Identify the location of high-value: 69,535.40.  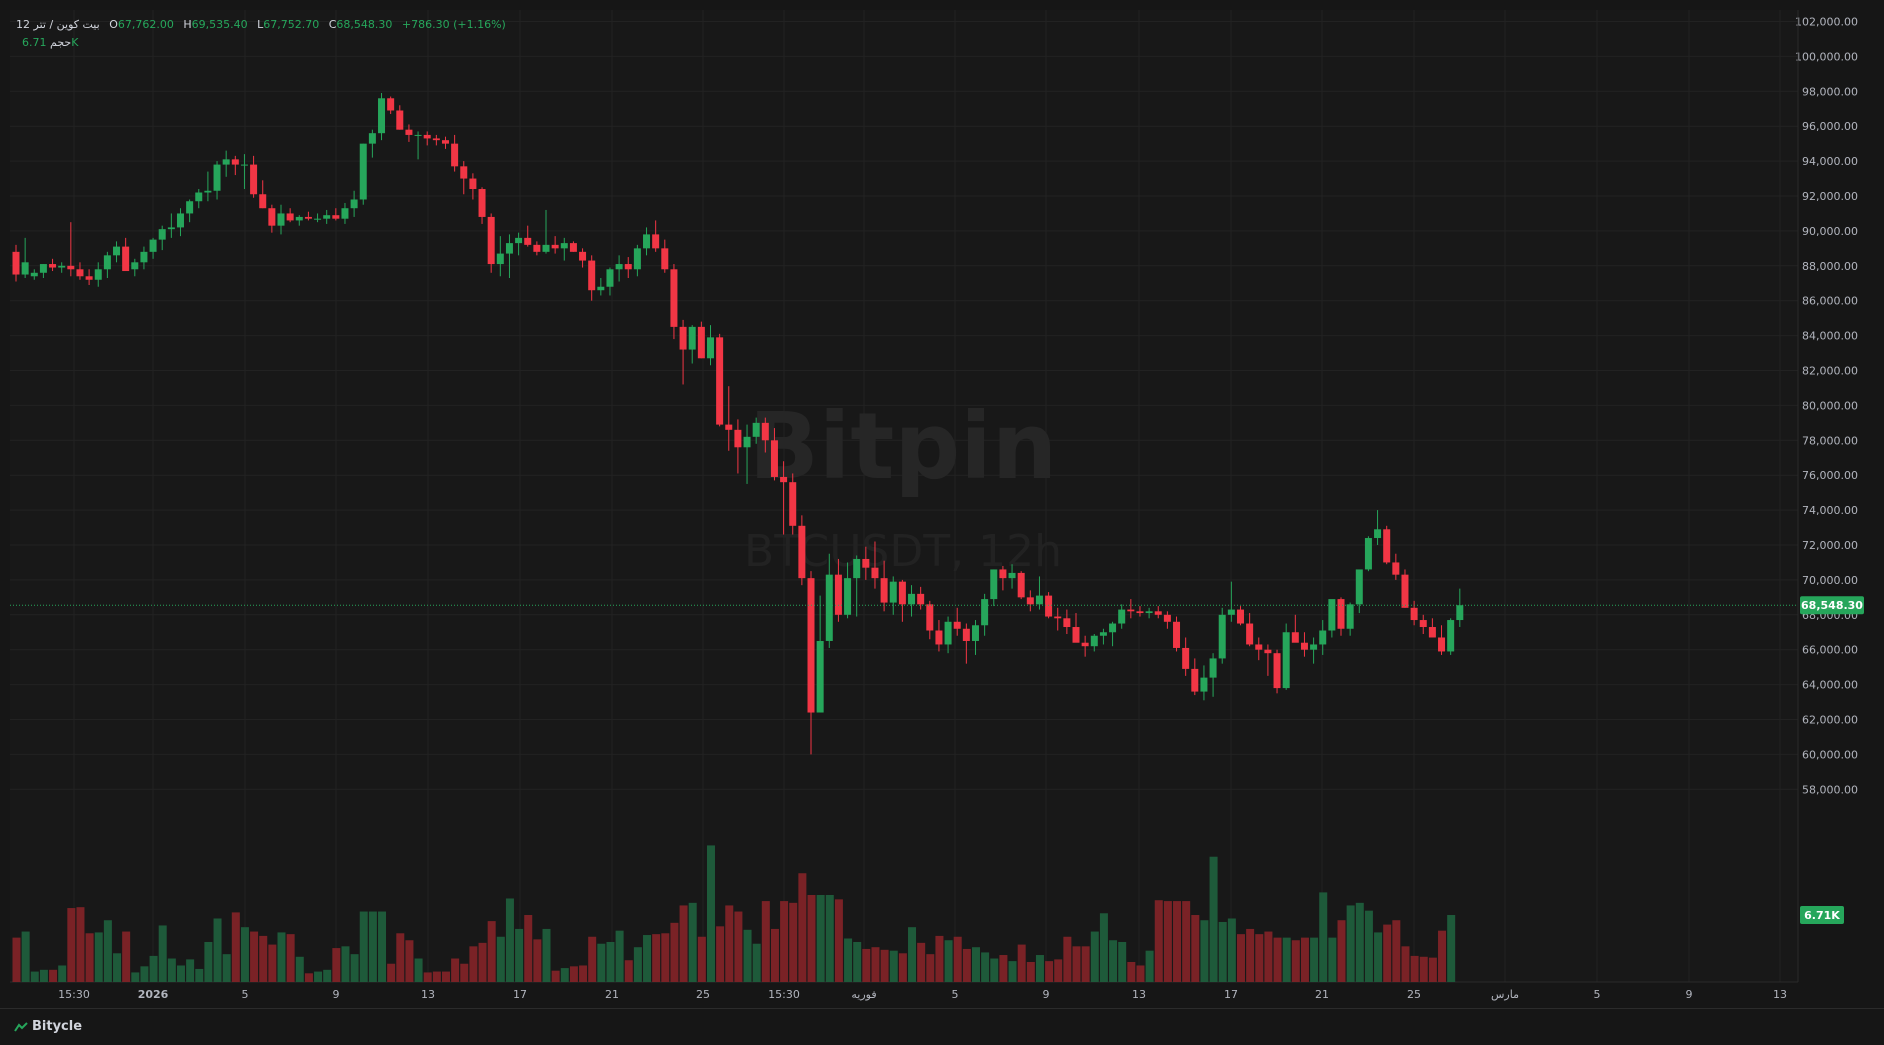
(219, 24).